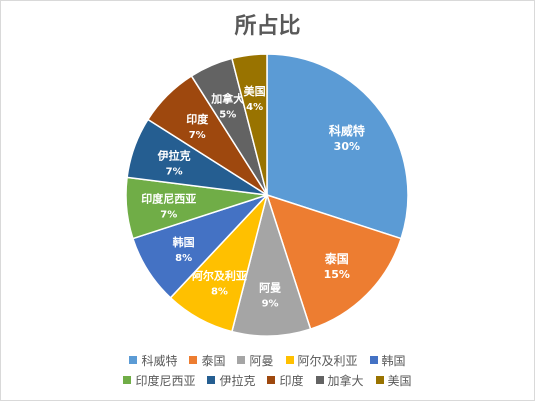 Image resolution: width=535 pixels, height=401 pixels. I want to click on legend-row: 科威特 泰国 阿曼 阿尔及利亚 韩国, so click(267, 360).